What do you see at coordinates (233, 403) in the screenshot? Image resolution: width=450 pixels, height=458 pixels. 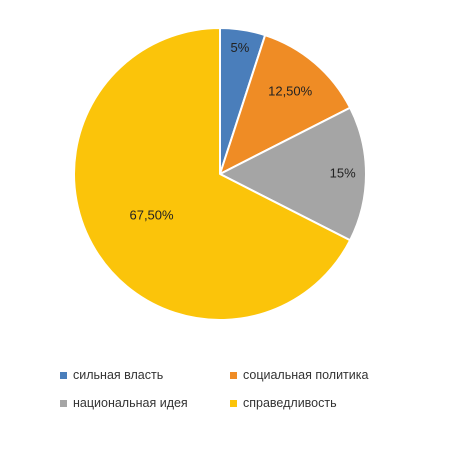 I see `legend-swatch-justice` at bounding box center [233, 403].